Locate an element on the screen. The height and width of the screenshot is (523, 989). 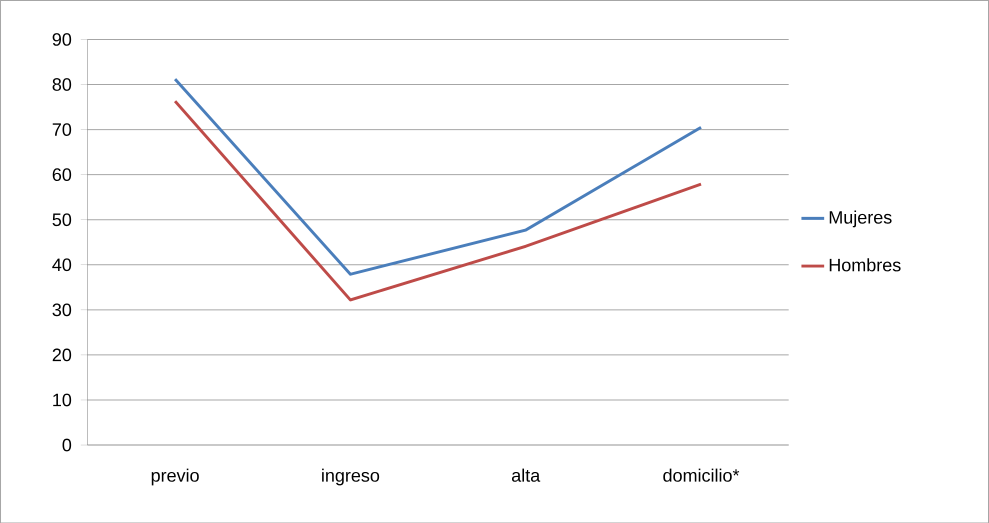
x-tick-label: previo is located at coordinates (175, 477).